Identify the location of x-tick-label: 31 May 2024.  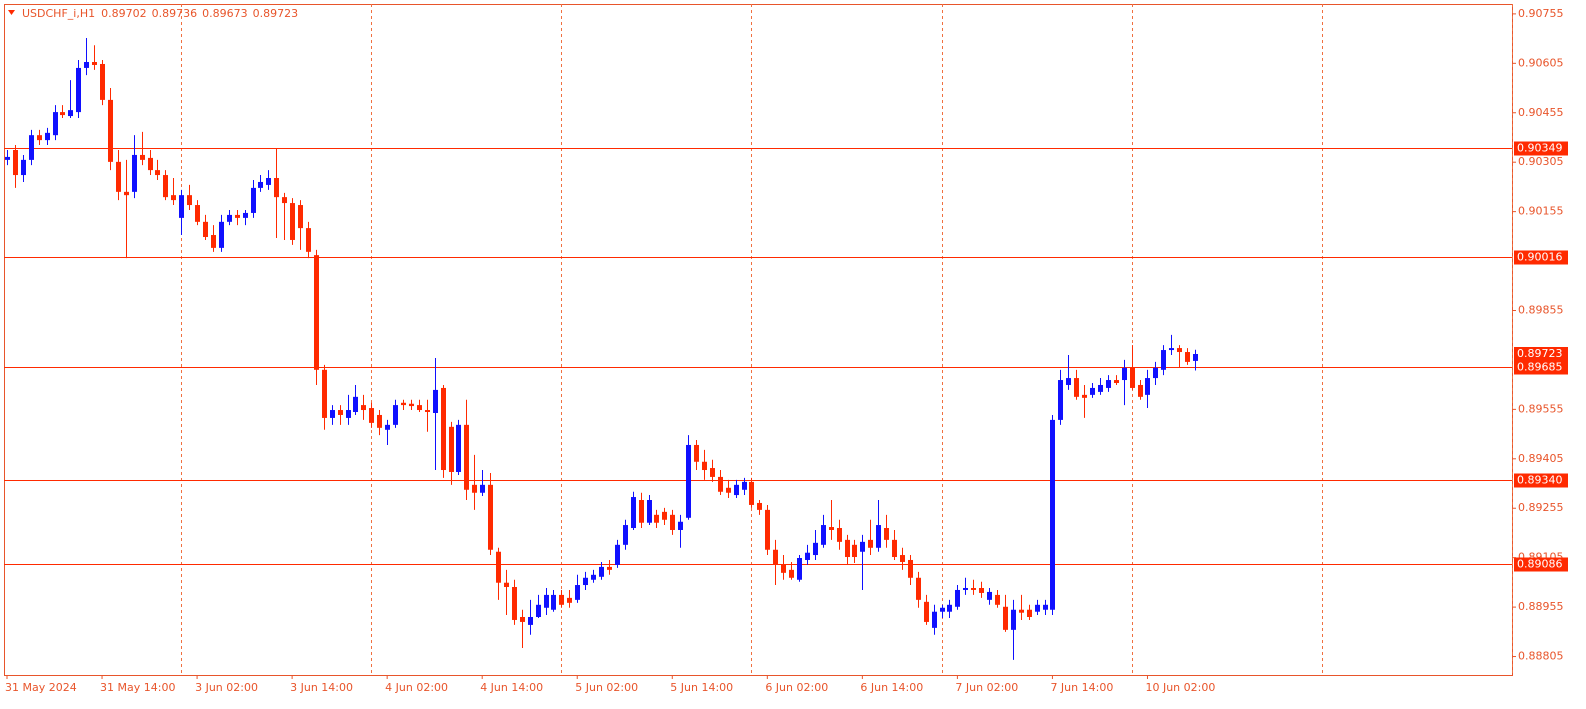
(41, 687).